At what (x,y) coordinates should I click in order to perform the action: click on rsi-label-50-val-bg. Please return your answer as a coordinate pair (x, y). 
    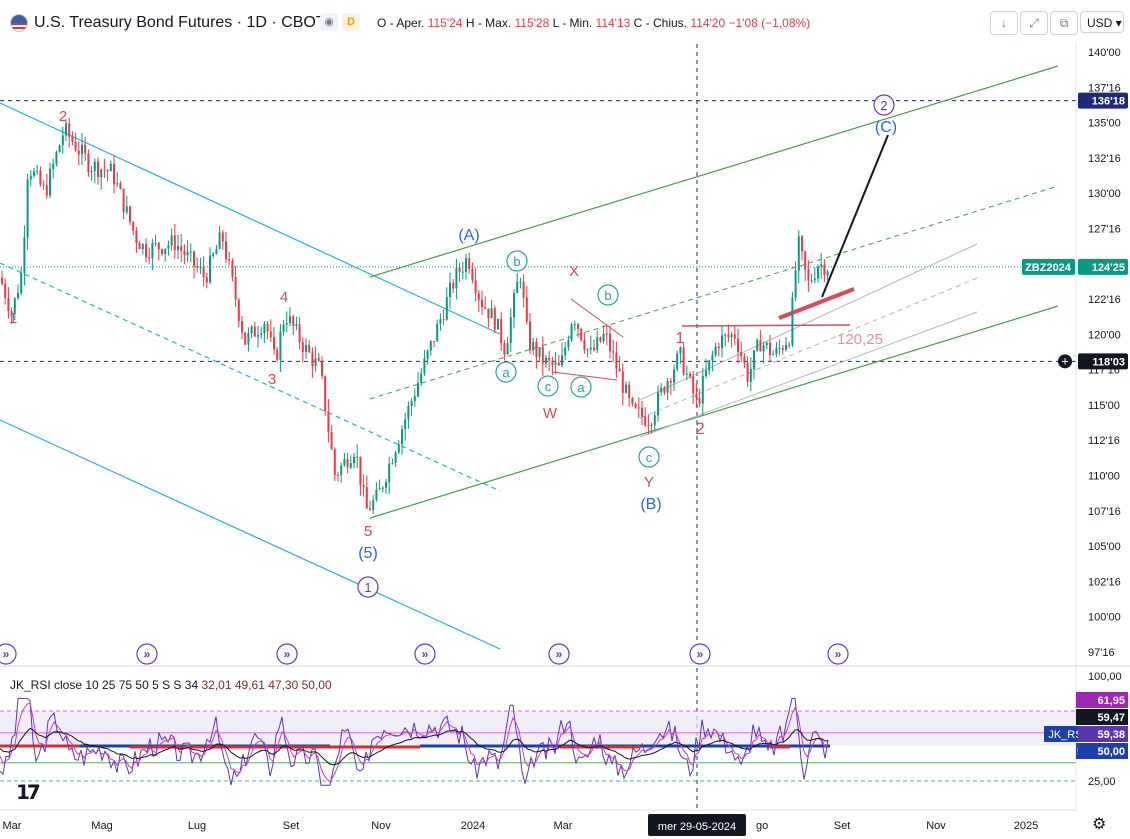
    Looking at the image, I should click on (1103, 751).